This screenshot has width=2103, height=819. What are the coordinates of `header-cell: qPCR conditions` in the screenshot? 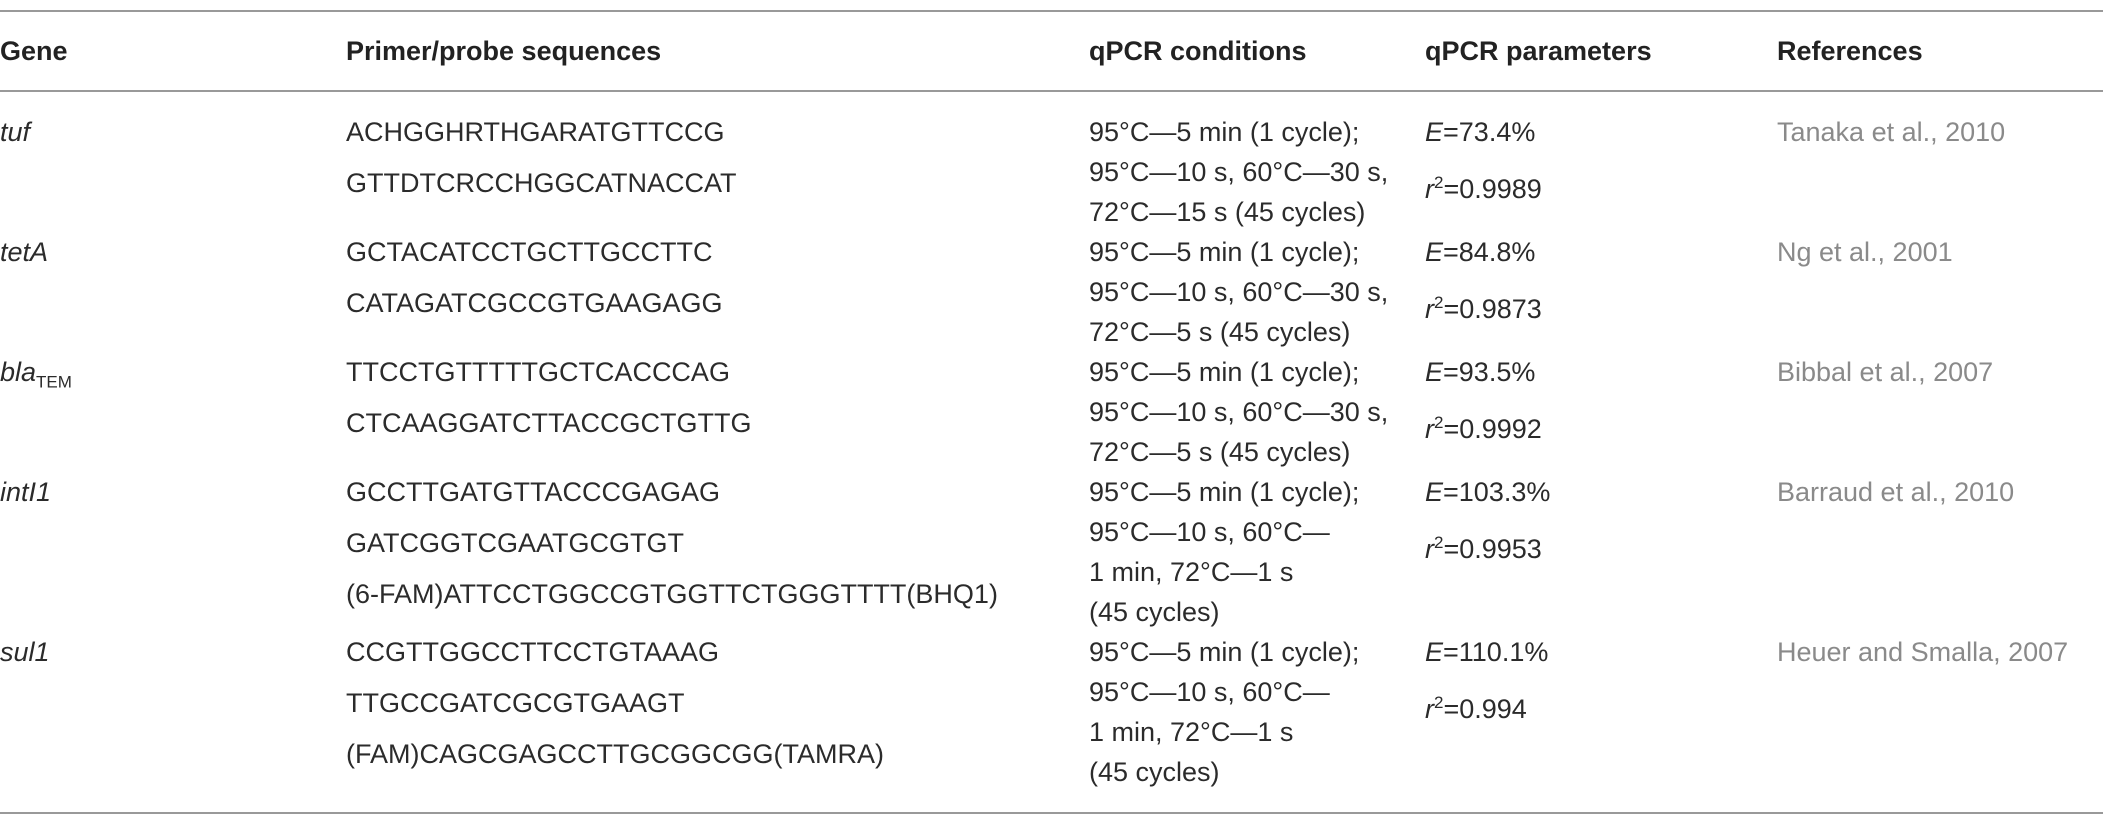 It's located at (1257, 51).